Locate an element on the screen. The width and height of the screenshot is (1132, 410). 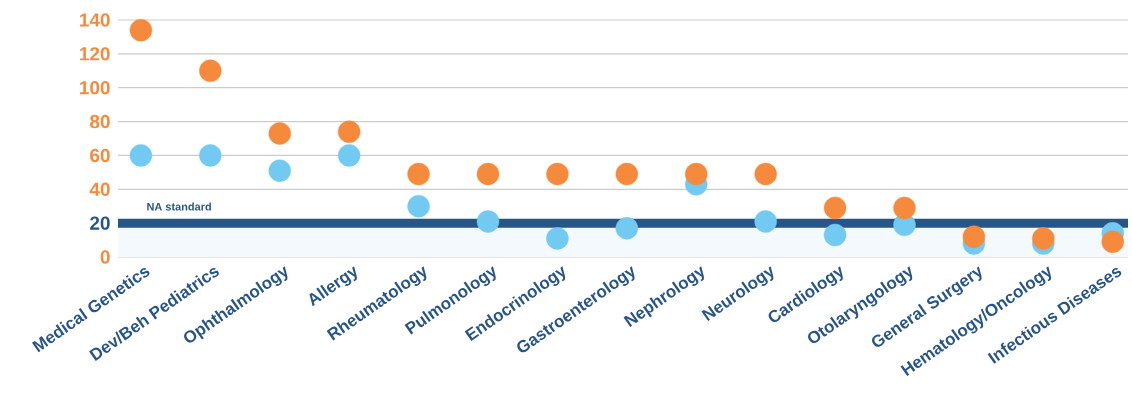
y-tick-label: 100 is located at coordinates (95, 88).